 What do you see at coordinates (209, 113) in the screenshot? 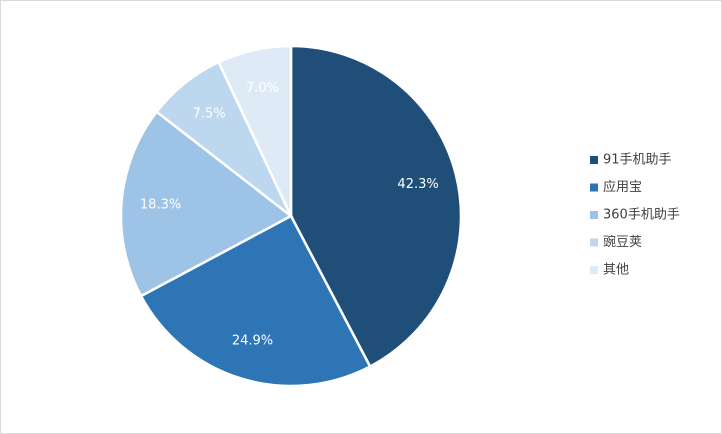
I see `data-label: 7.5%` at bounding box center [209, 113].